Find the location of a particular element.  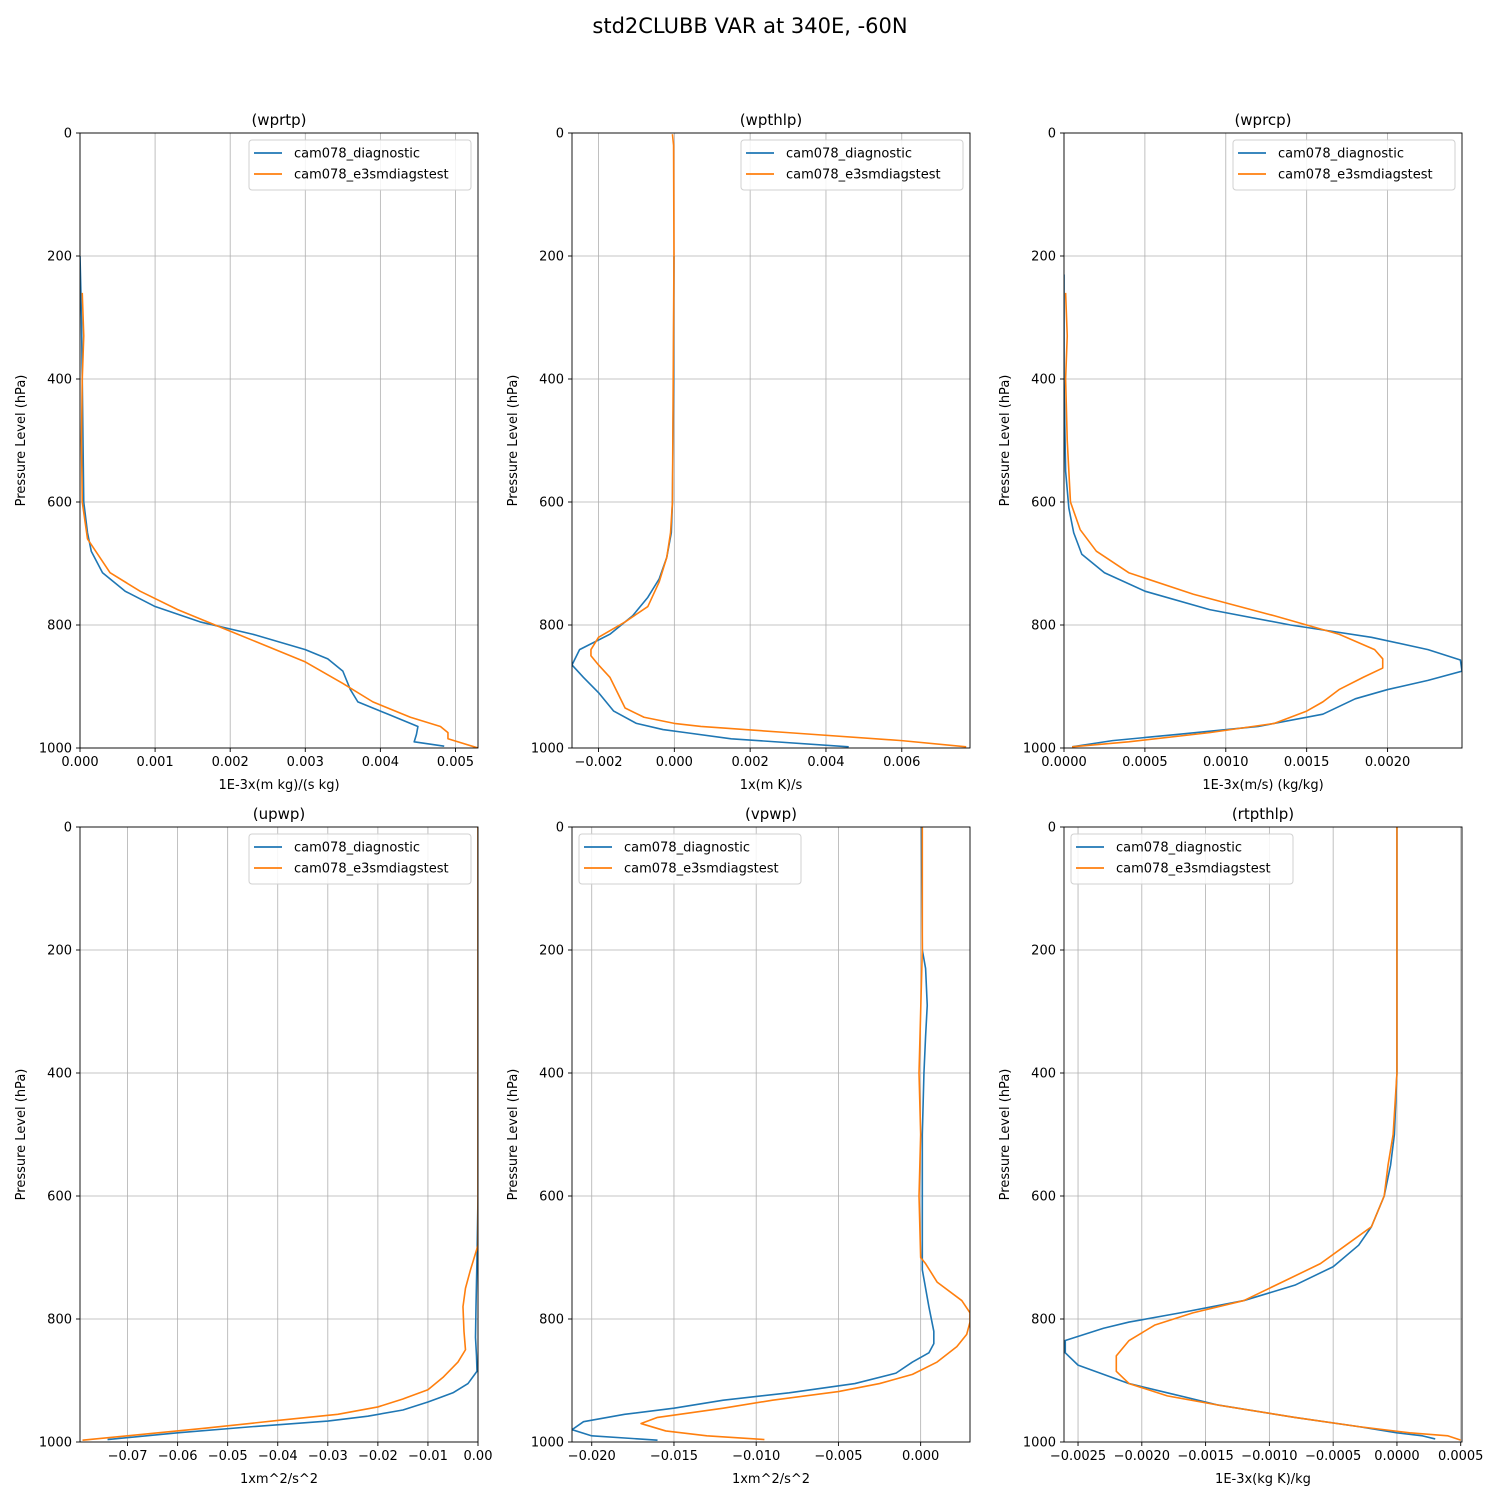

x-tick-label: 0.003 is located at coordinates (305, 762).